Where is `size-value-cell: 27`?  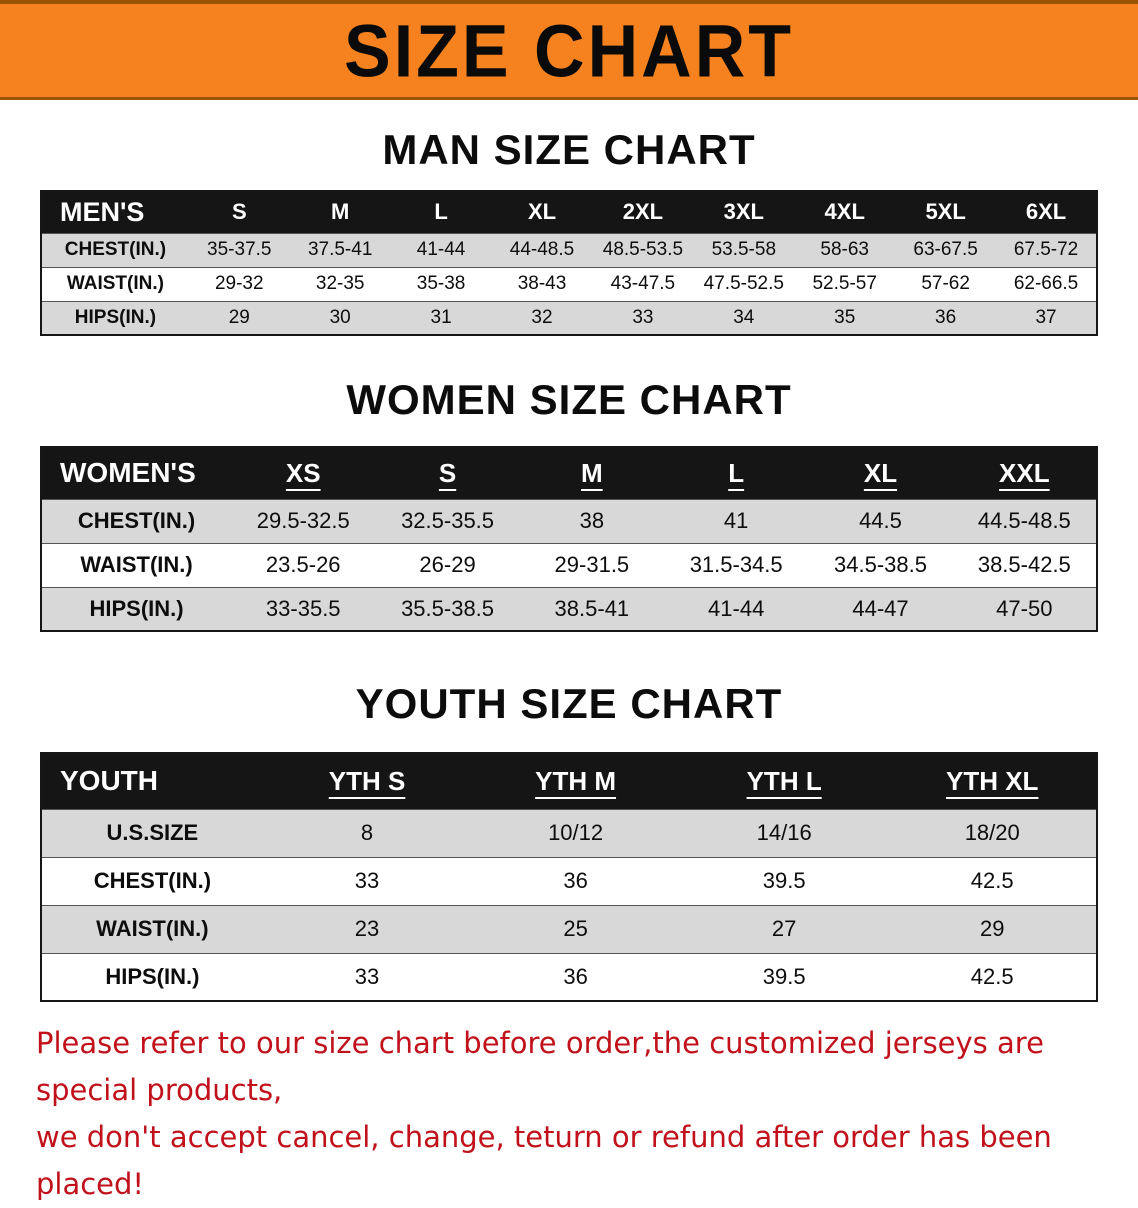 size-value-cell: 27 is located at coordinates (784, 928).